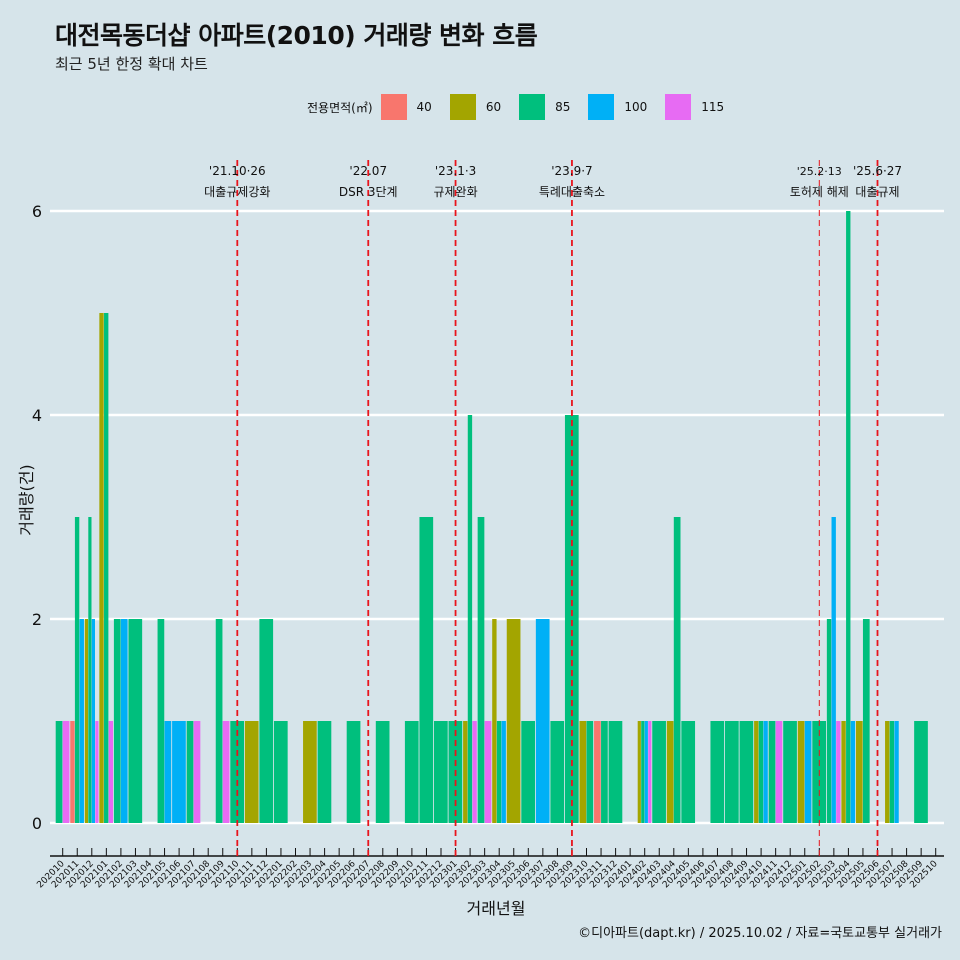  What do you see at coordinates (37, 619) in the screenshot?
I see `y-tick-label: 2` at bounding box center [37, 619].